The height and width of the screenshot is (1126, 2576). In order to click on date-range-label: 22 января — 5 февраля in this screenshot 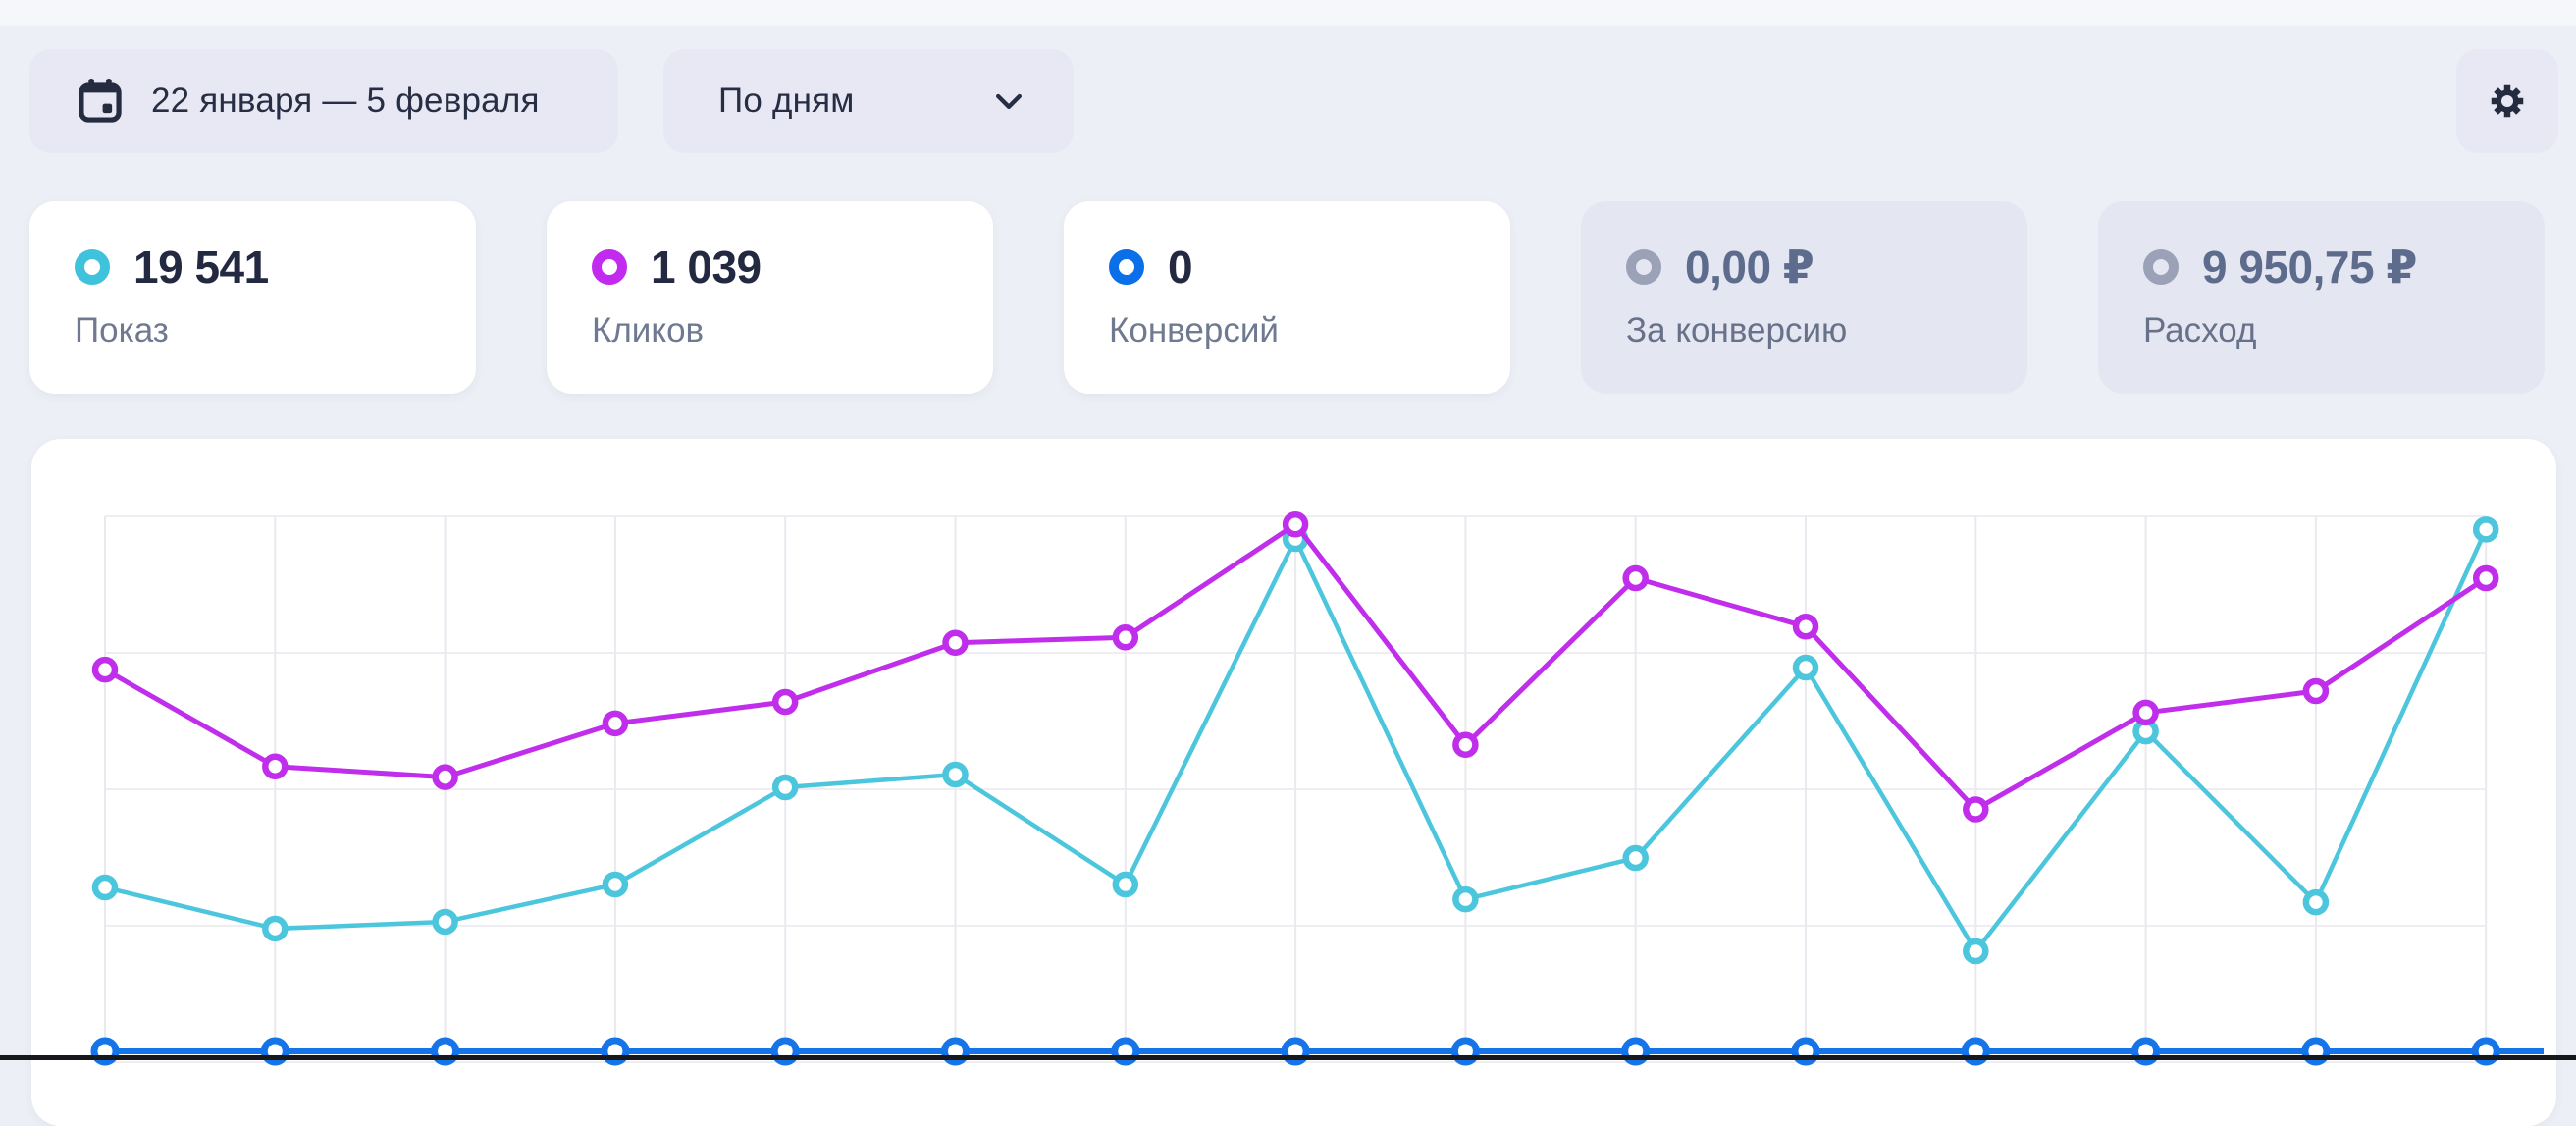, I will do `click(345, 101)`.